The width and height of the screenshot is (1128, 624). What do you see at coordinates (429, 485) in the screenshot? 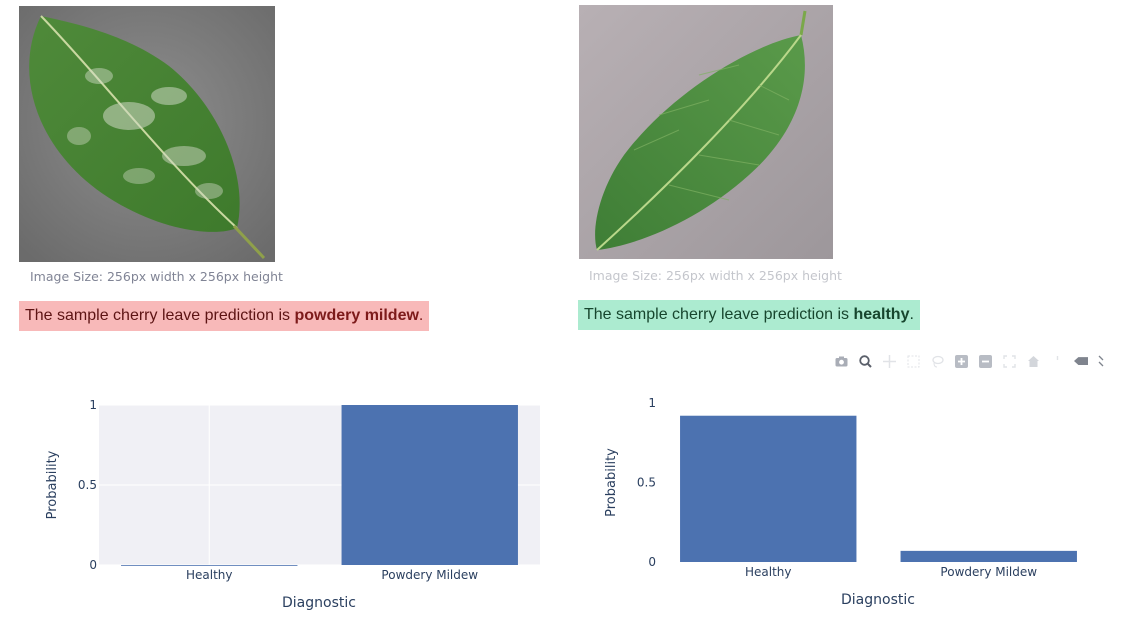
I see `left-bar-powdery-mildew` at bounding box center [429, 485].